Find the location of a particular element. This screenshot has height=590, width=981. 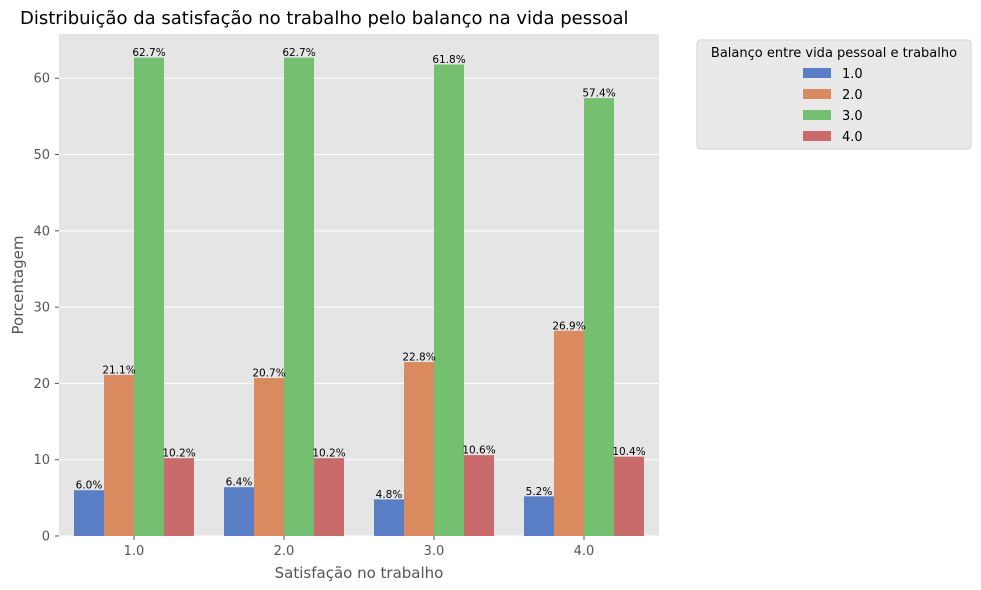

x-axis-ticks: 1.0 2.0 3.0 4.0 is located at coordinates (359, 547).